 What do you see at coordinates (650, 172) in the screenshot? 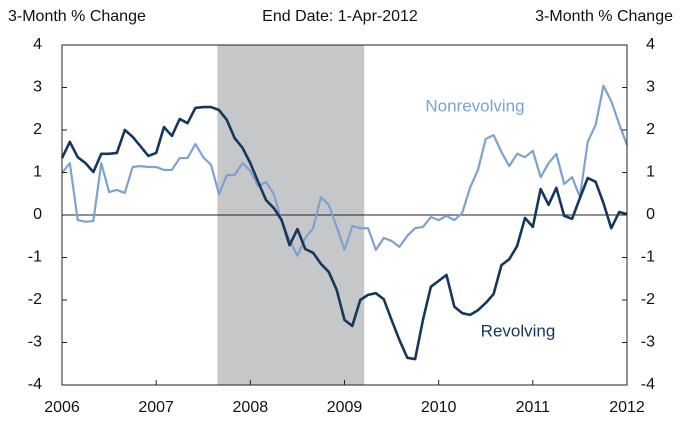
I see `y2-tick-label: 1` at bounding box center [650, 172].